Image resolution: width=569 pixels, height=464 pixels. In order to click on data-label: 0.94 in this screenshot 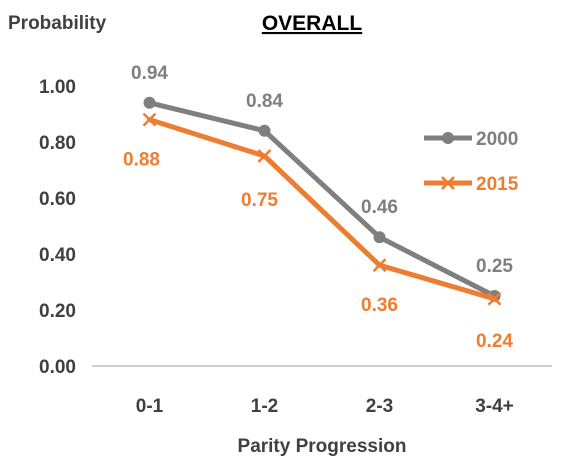, I will do `click(149, 73)`.